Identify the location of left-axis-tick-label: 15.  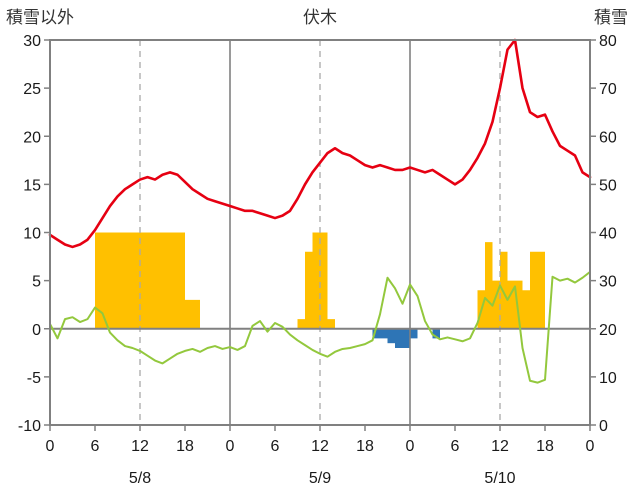
(32, 185).